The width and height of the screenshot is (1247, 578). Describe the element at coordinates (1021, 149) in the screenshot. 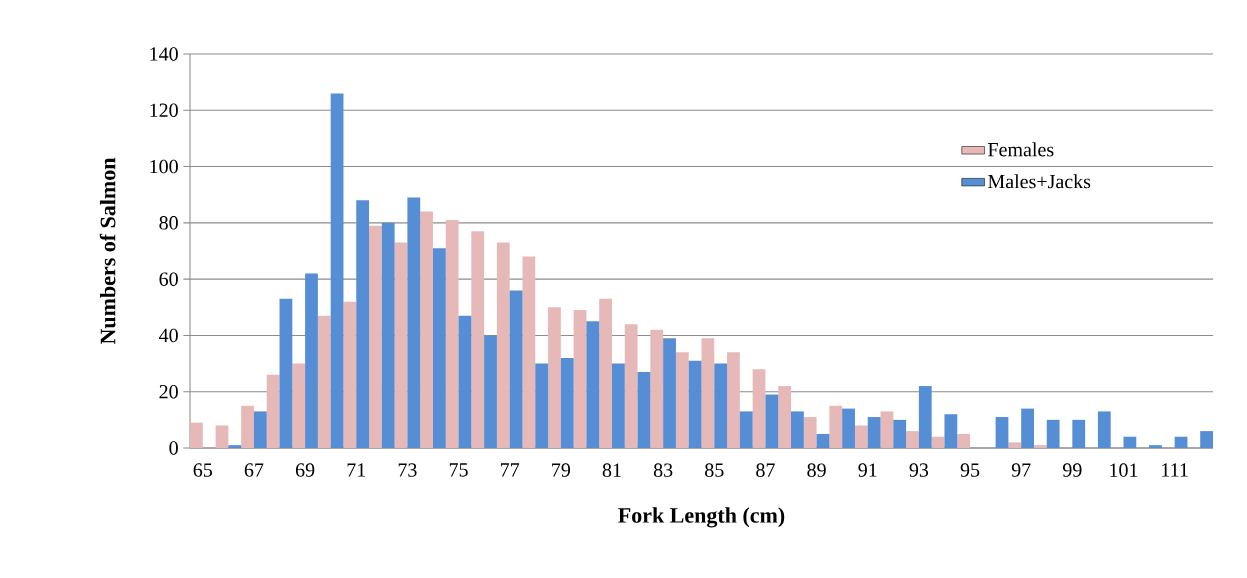

I see `legend-label: Females` at that location.